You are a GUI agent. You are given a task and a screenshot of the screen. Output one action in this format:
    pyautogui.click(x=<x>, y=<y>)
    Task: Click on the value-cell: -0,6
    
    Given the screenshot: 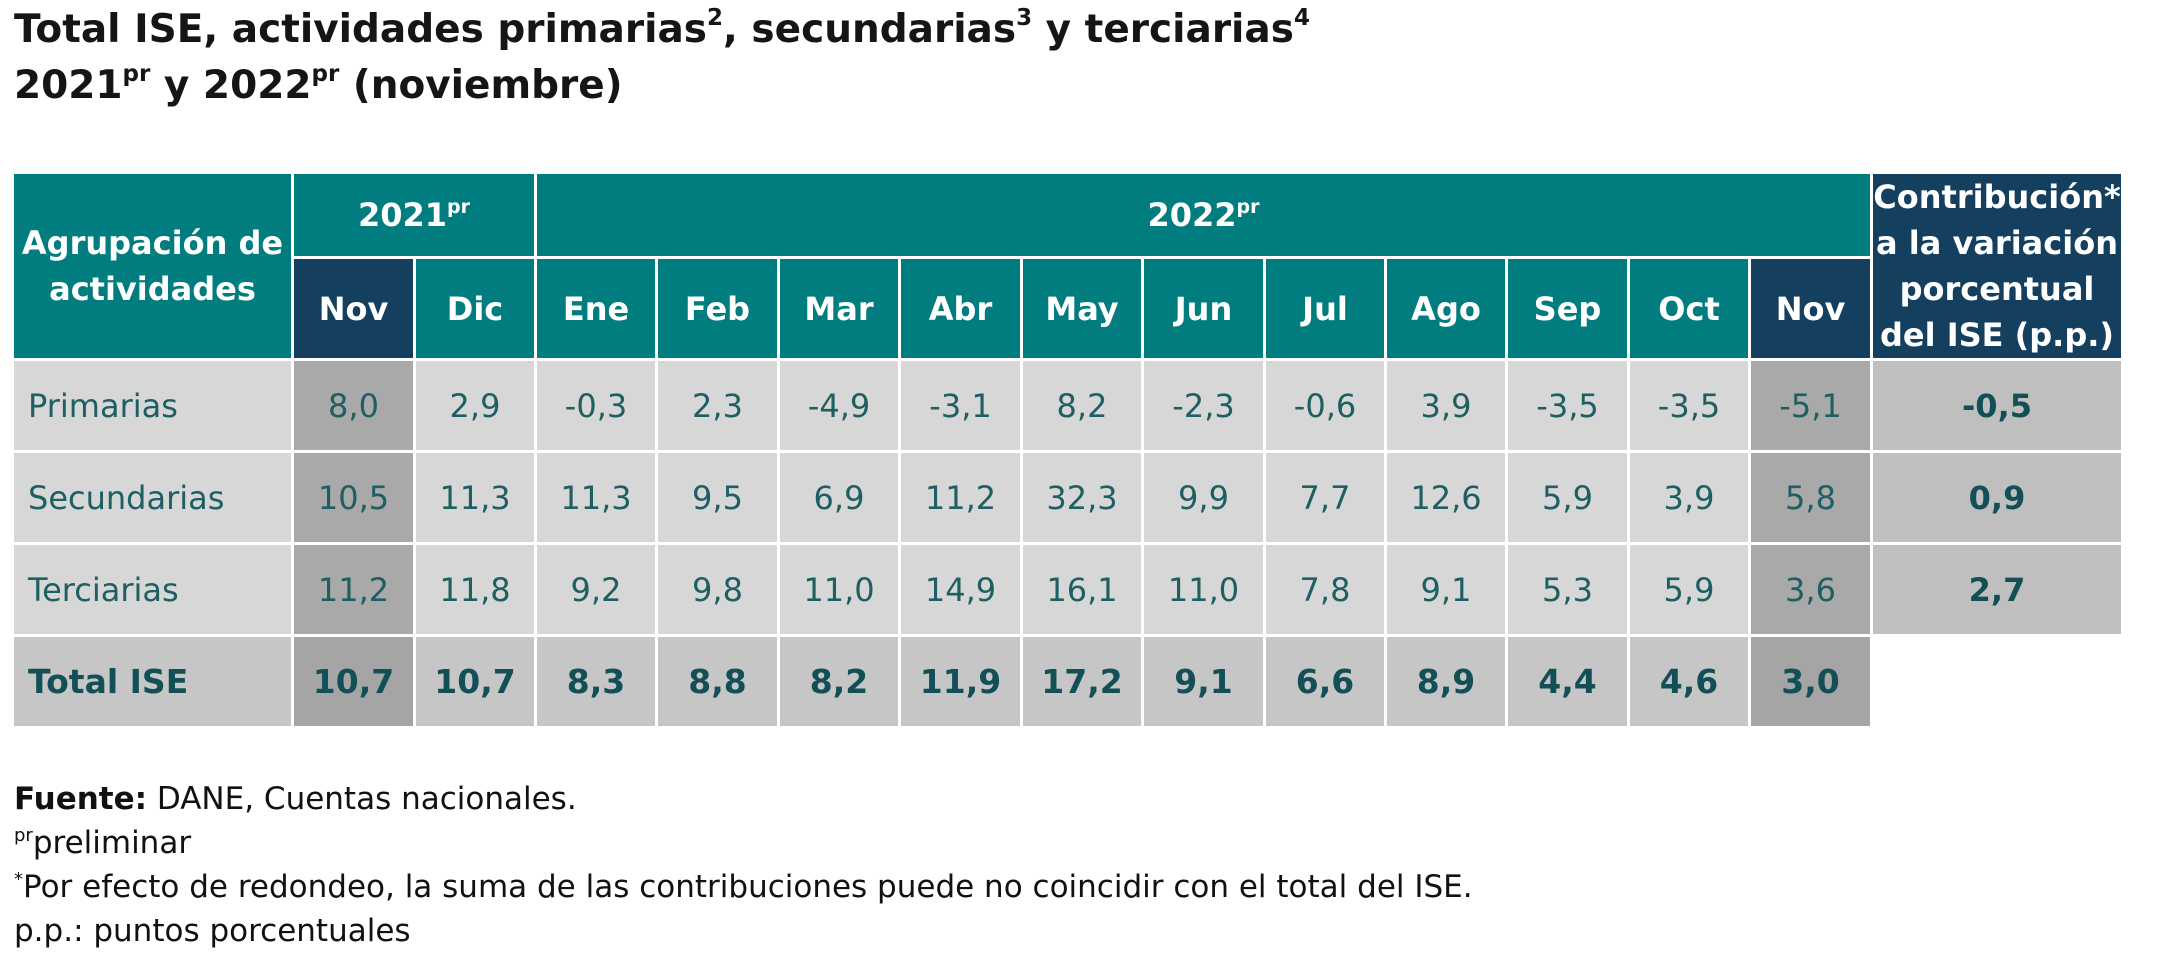 What is the action you would take?
    pyautogui.click(x=1325, y=405)
    